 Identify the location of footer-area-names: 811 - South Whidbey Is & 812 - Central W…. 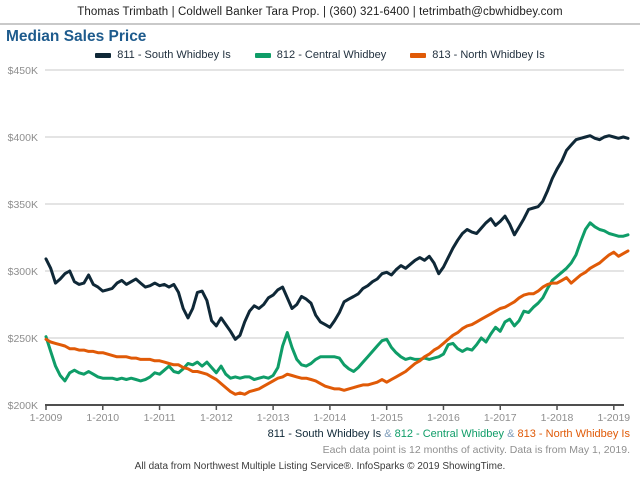
(449, 434).